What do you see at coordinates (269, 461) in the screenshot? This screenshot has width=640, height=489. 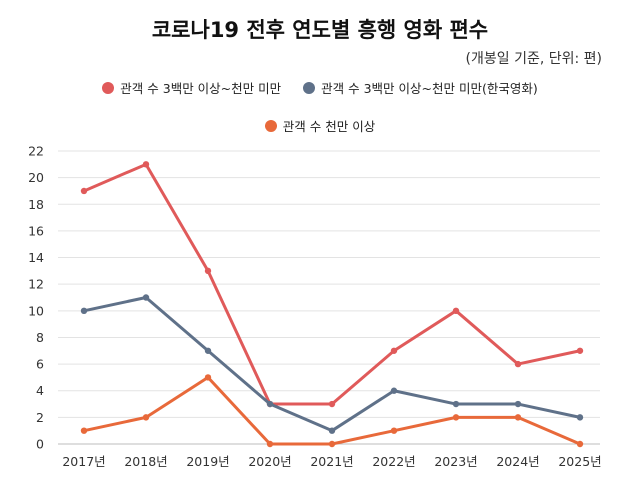 I see `x-tick-label: 2020년` at bounding box center [269, 461].